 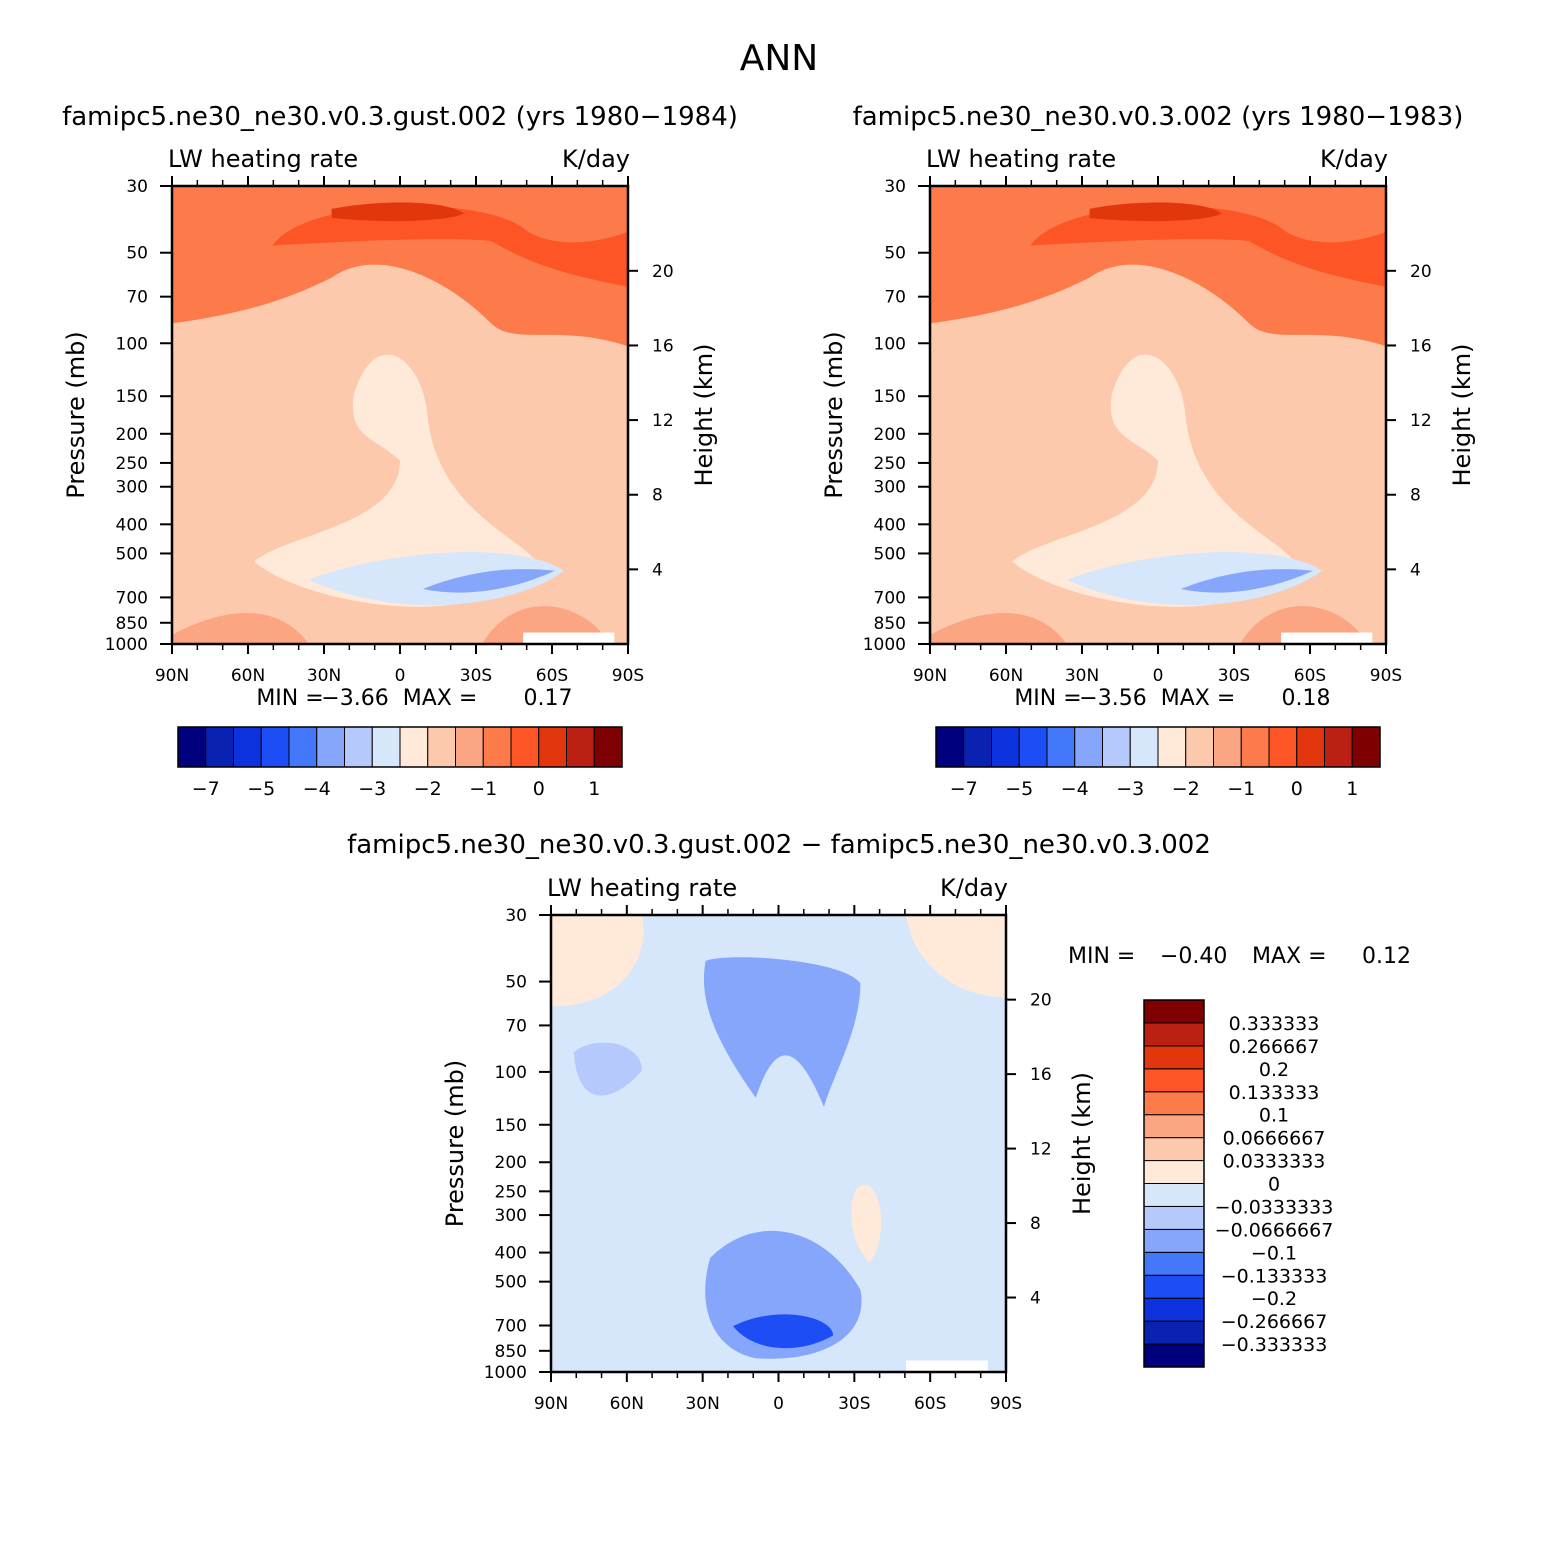 What do you see at coordinates (930, 676) in the screenshot?
I see `x-tick-label: 90N` at bounding box center [930, 676].